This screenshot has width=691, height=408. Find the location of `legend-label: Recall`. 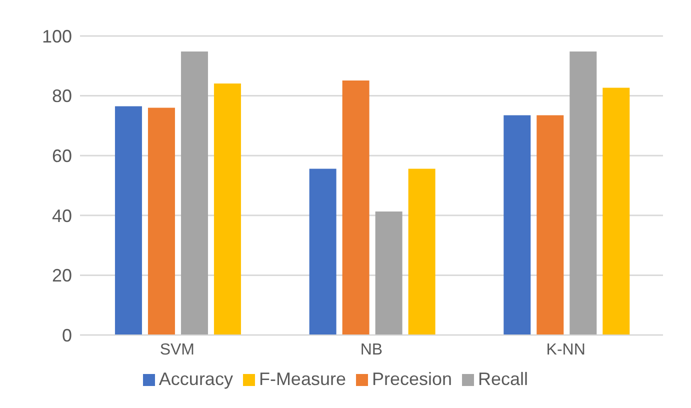

legend-label: Recall is located at coordinates (503, 379).